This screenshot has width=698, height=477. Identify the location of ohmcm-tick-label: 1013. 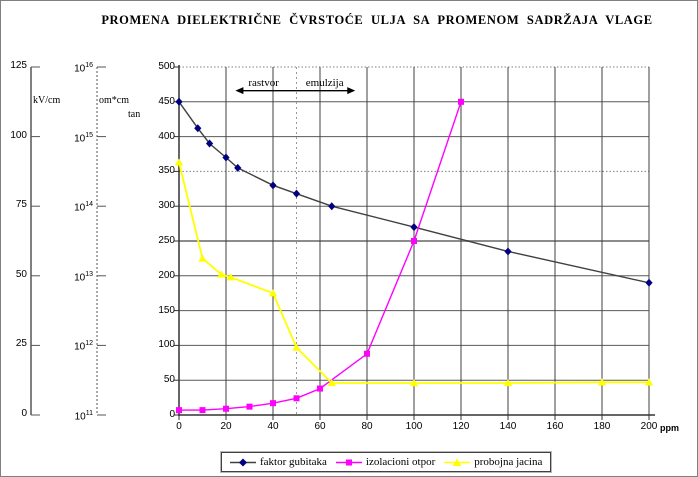
(83, 277).